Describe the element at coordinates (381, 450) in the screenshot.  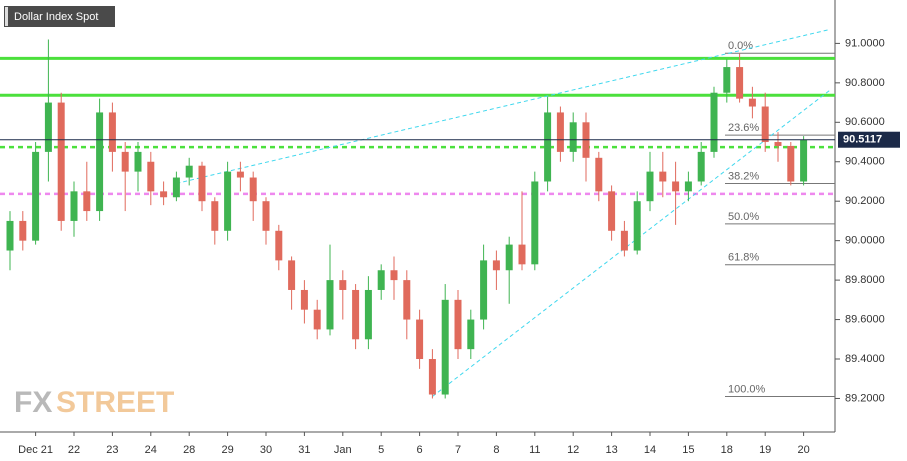
I see `x-tick-label: 5` at that location.